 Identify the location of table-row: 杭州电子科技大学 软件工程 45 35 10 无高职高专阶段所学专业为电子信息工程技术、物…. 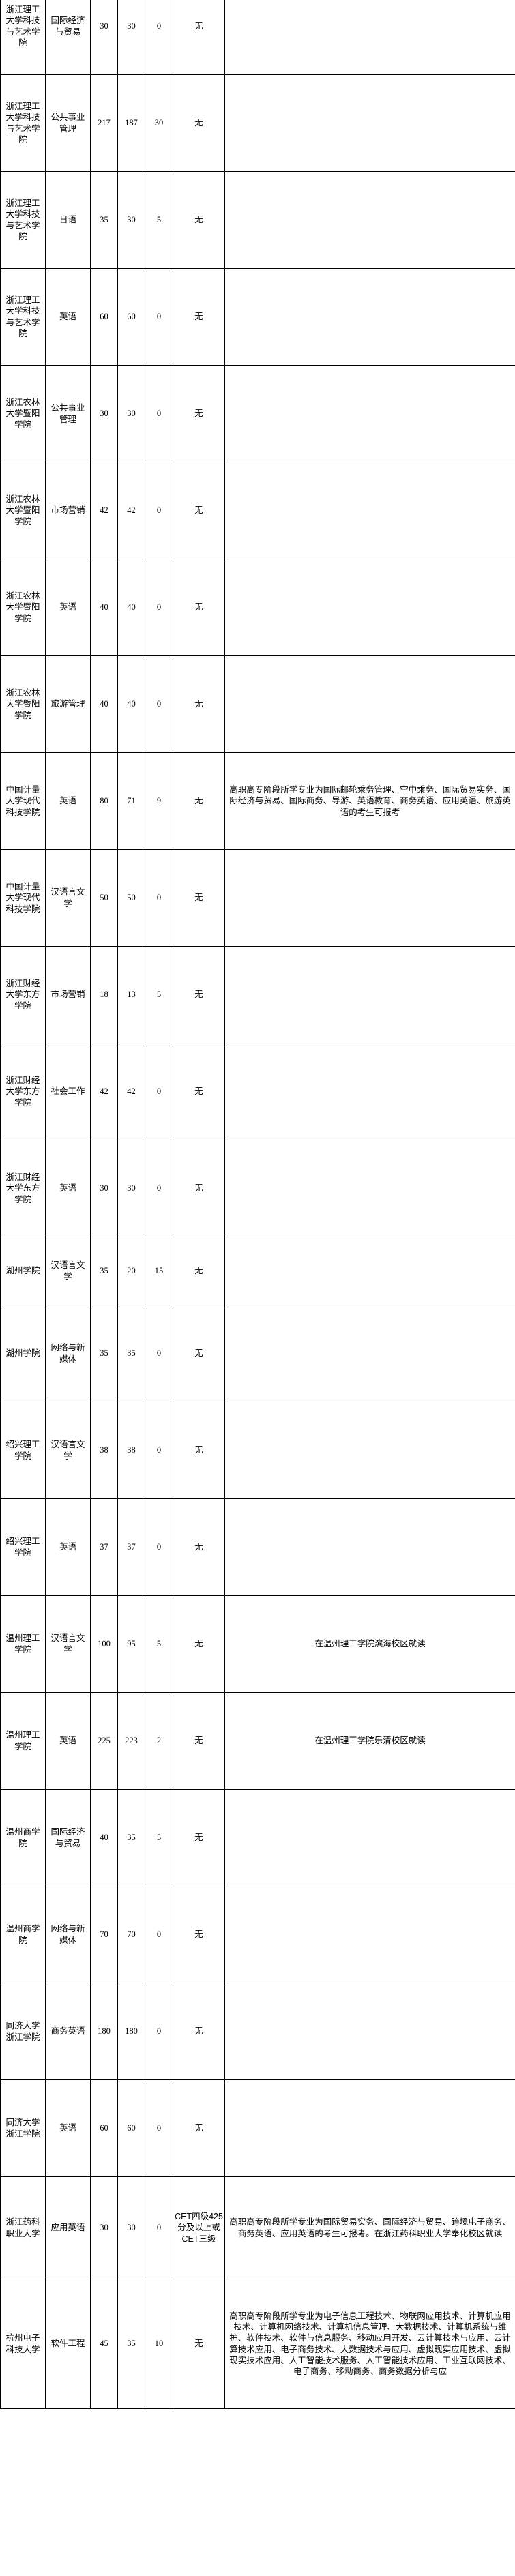
(257, 2344).